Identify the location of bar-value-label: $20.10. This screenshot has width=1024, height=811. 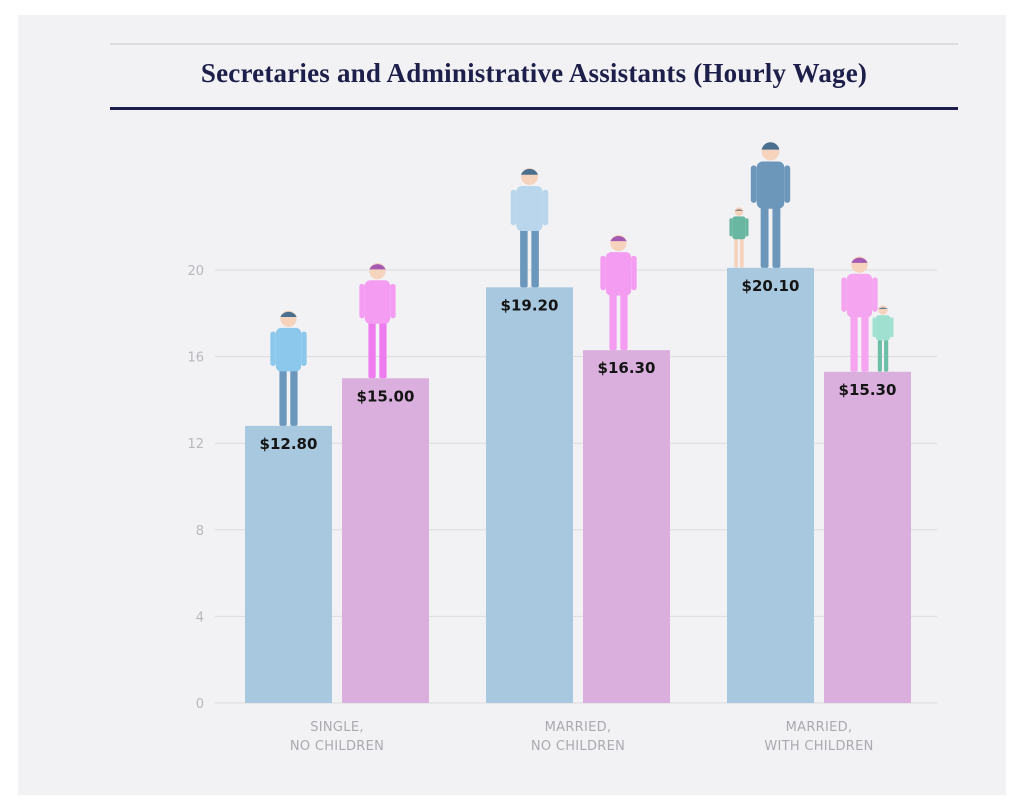
(771, 286).